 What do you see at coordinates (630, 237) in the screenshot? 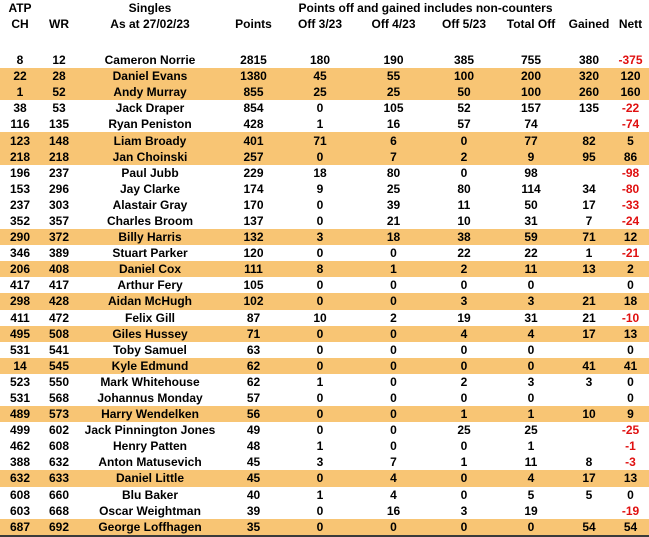
I see `value-cell: 12` at bounding box center [630, 237].